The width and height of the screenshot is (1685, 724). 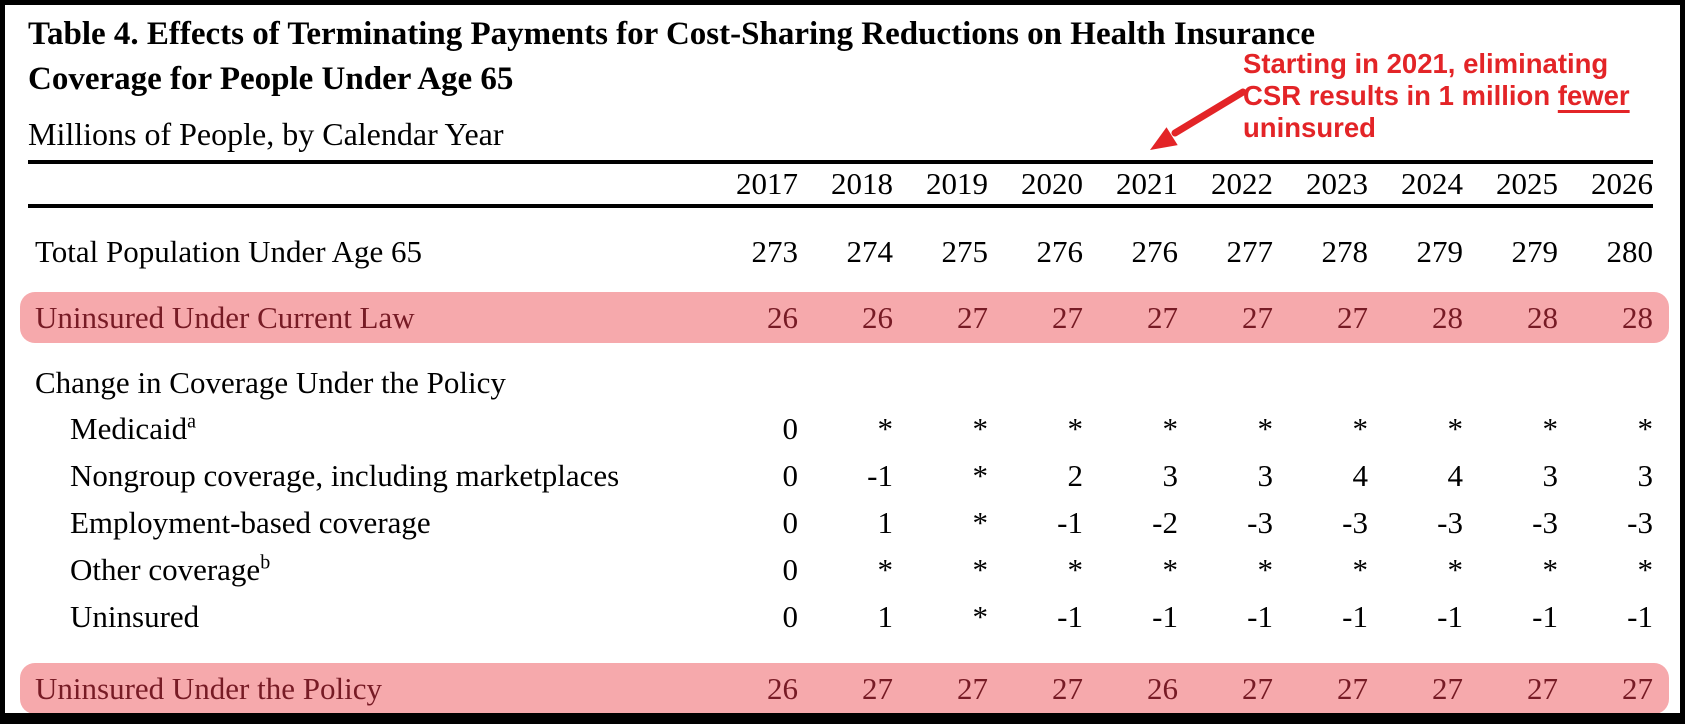 I want to click on rule-above-years, so click(x=840, y=162).